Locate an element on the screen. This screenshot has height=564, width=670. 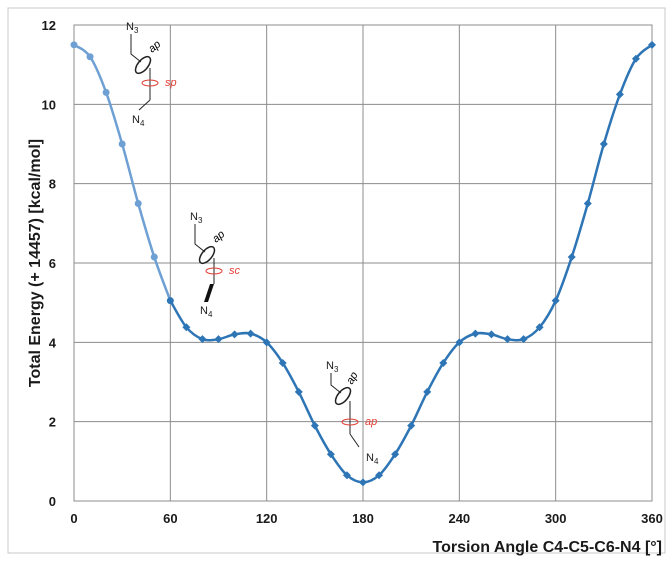
y-tick-label: 8 is located at coordinates (52, 184).